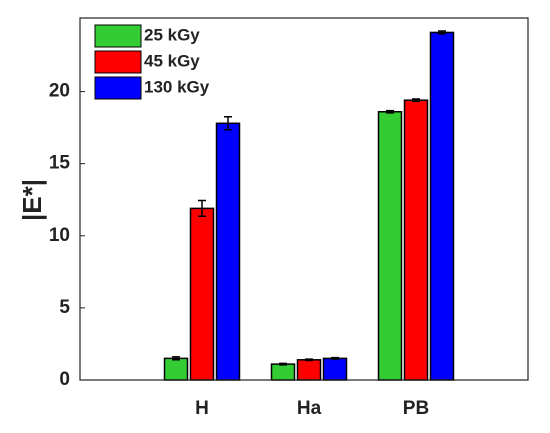 Image resolution: width=550 pixels, height=433 pixels. What do you see at coordinates (172, 60) in the screenshot?
I see `legend-label: 45 kGy` at bounding box center [172, 60].